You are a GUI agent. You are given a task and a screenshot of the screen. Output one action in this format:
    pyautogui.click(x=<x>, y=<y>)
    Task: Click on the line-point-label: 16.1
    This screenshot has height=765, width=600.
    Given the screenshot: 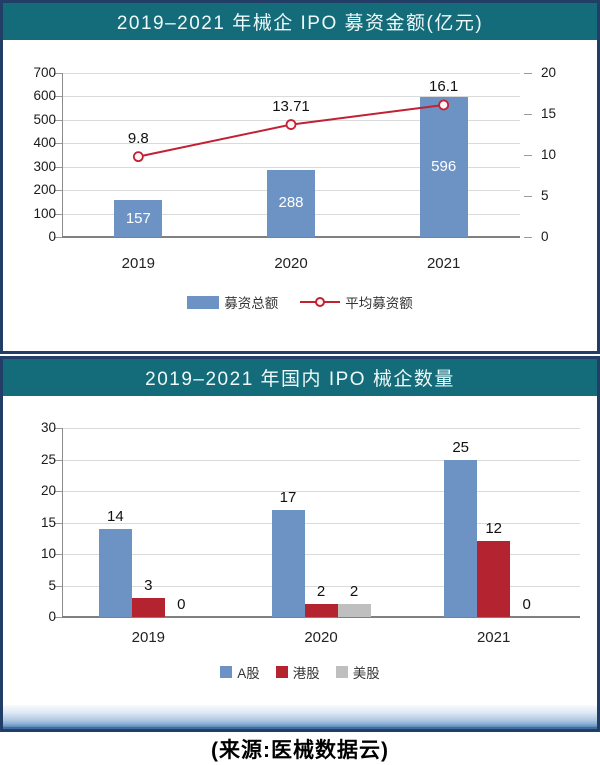 What is the action you would take?
    pyautogui.click(x=444, y=86)
    